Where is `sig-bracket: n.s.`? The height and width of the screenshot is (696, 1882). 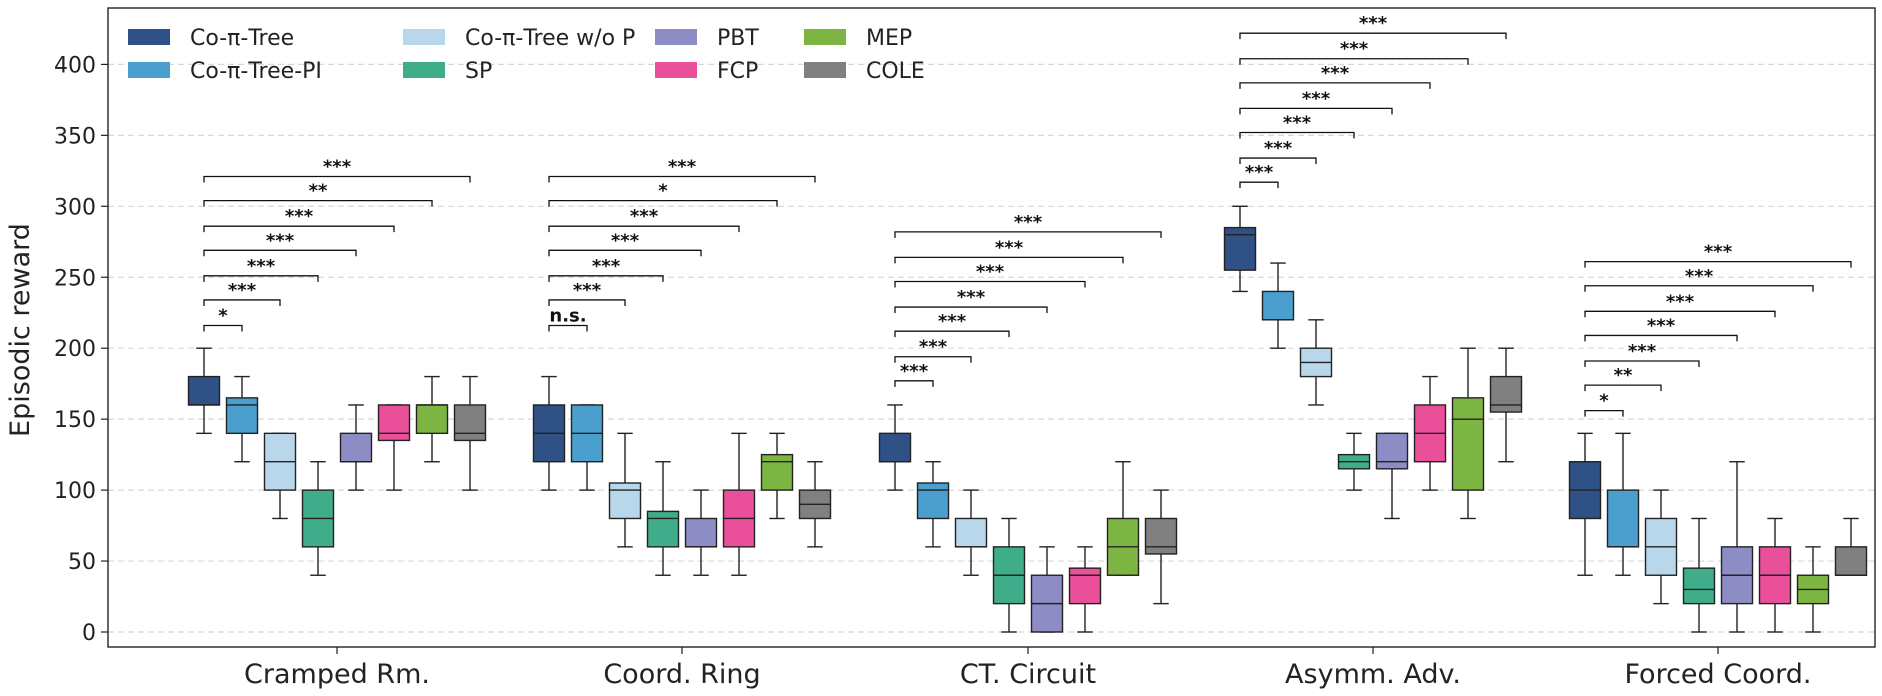 sig-bracket: n.s. is located at coordinates (568, 318).